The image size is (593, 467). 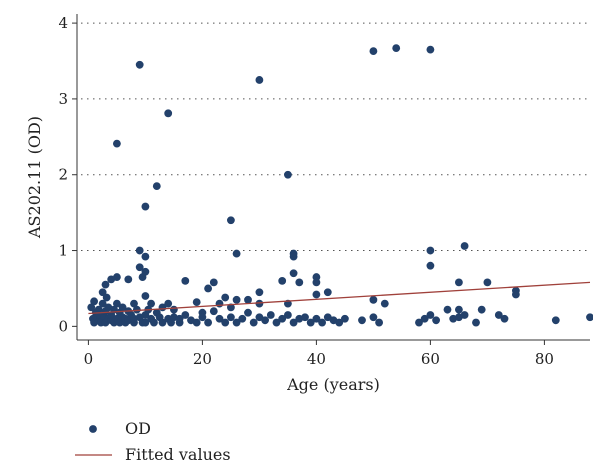 I want to click on legend-od-marker, so click(x=93, y=429).